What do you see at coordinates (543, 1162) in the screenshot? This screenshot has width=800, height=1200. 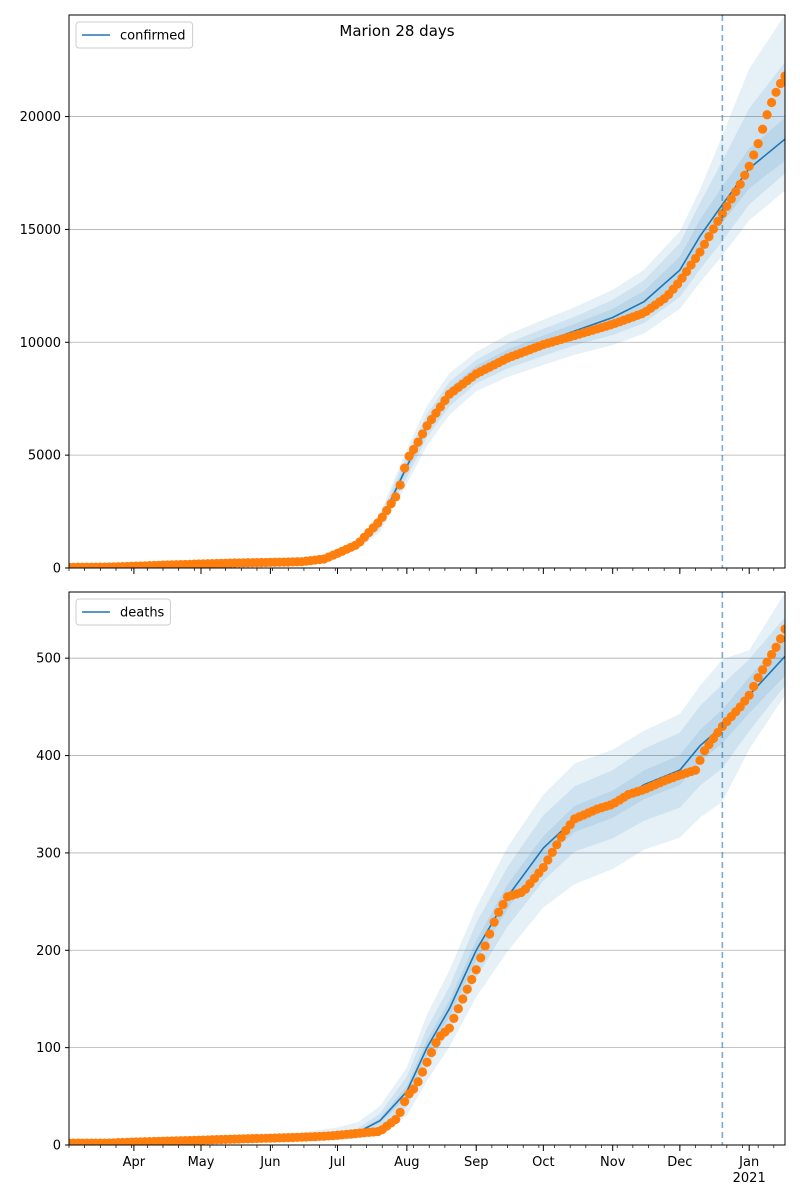 I see `x-tick-label-oct: Oct` at bounding box center [543, 1162].